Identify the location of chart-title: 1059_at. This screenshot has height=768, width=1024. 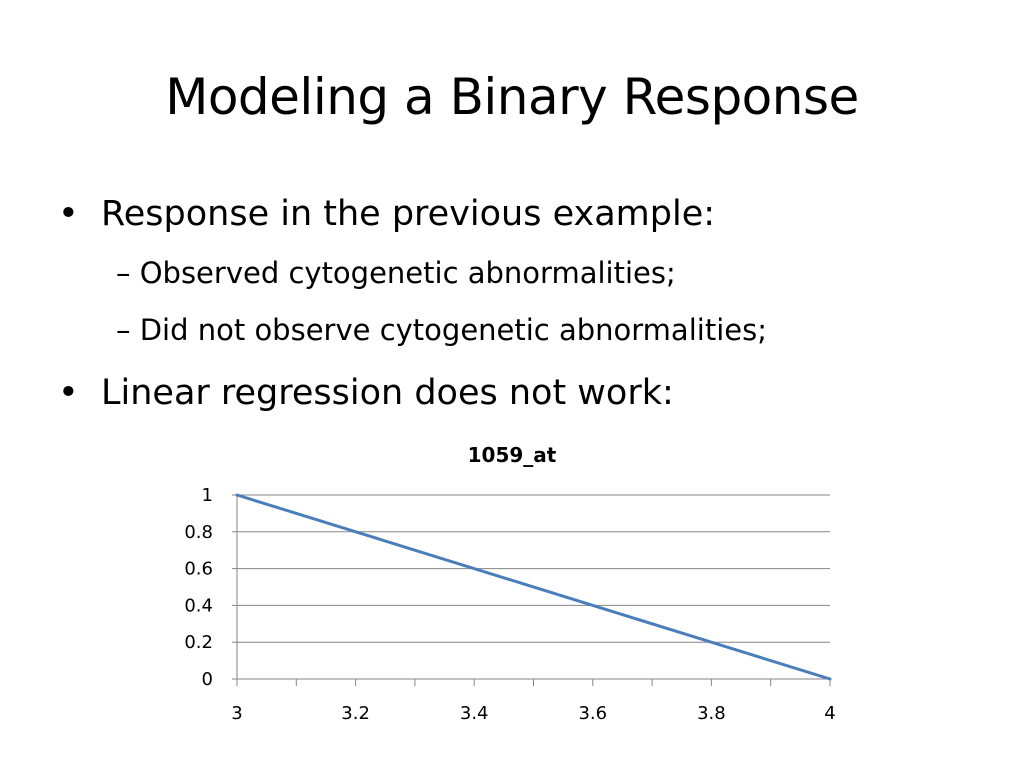
(512, 455).